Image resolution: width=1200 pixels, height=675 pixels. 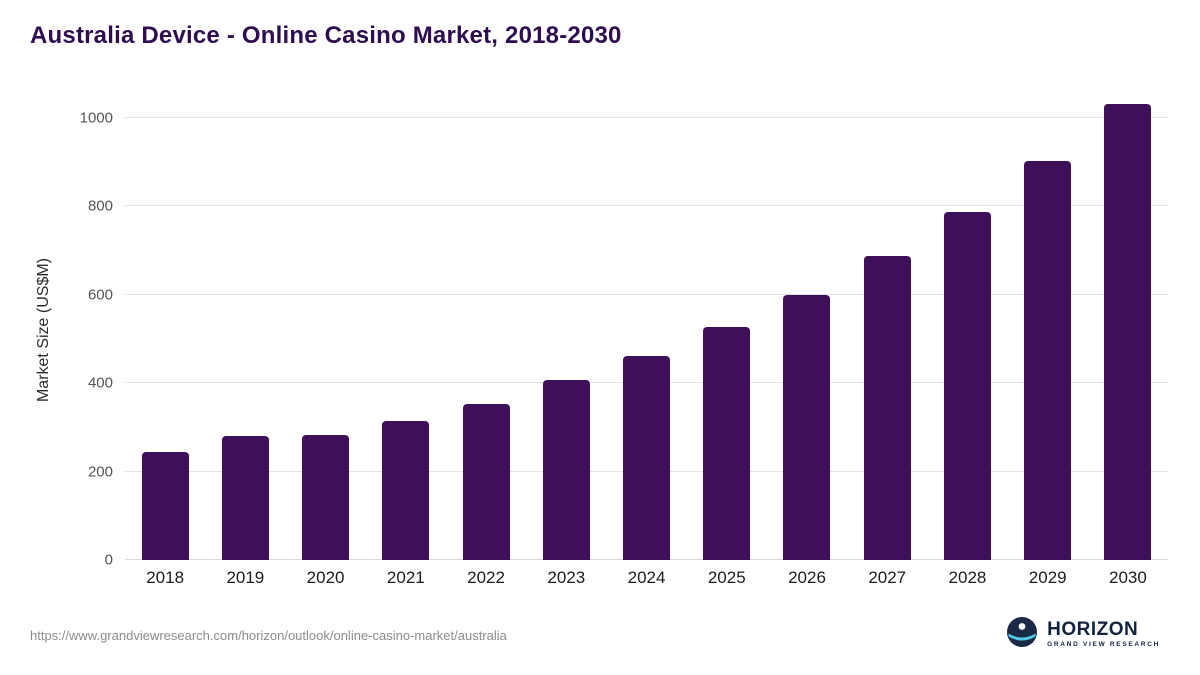 What do you see at coordinates (887, 407) in the screenshot?
I see `bar-2027` at bounding box center [887, 407].